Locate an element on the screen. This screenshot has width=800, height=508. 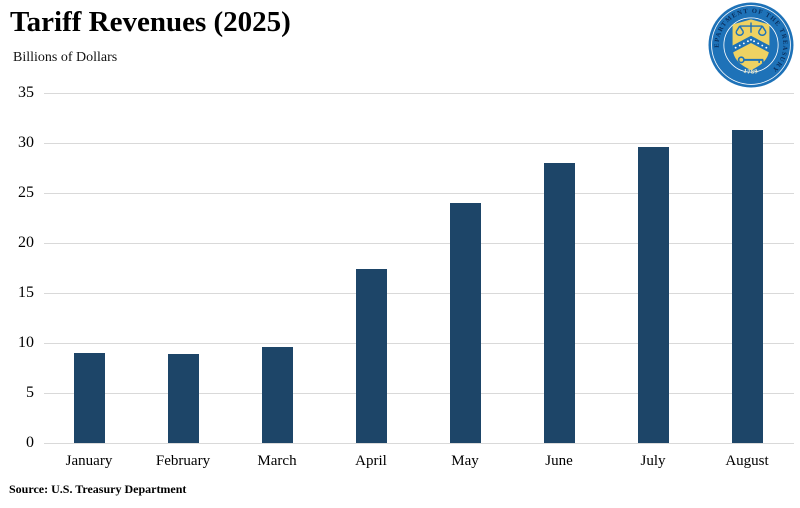
bar-april is located at coordinates (371, 356).